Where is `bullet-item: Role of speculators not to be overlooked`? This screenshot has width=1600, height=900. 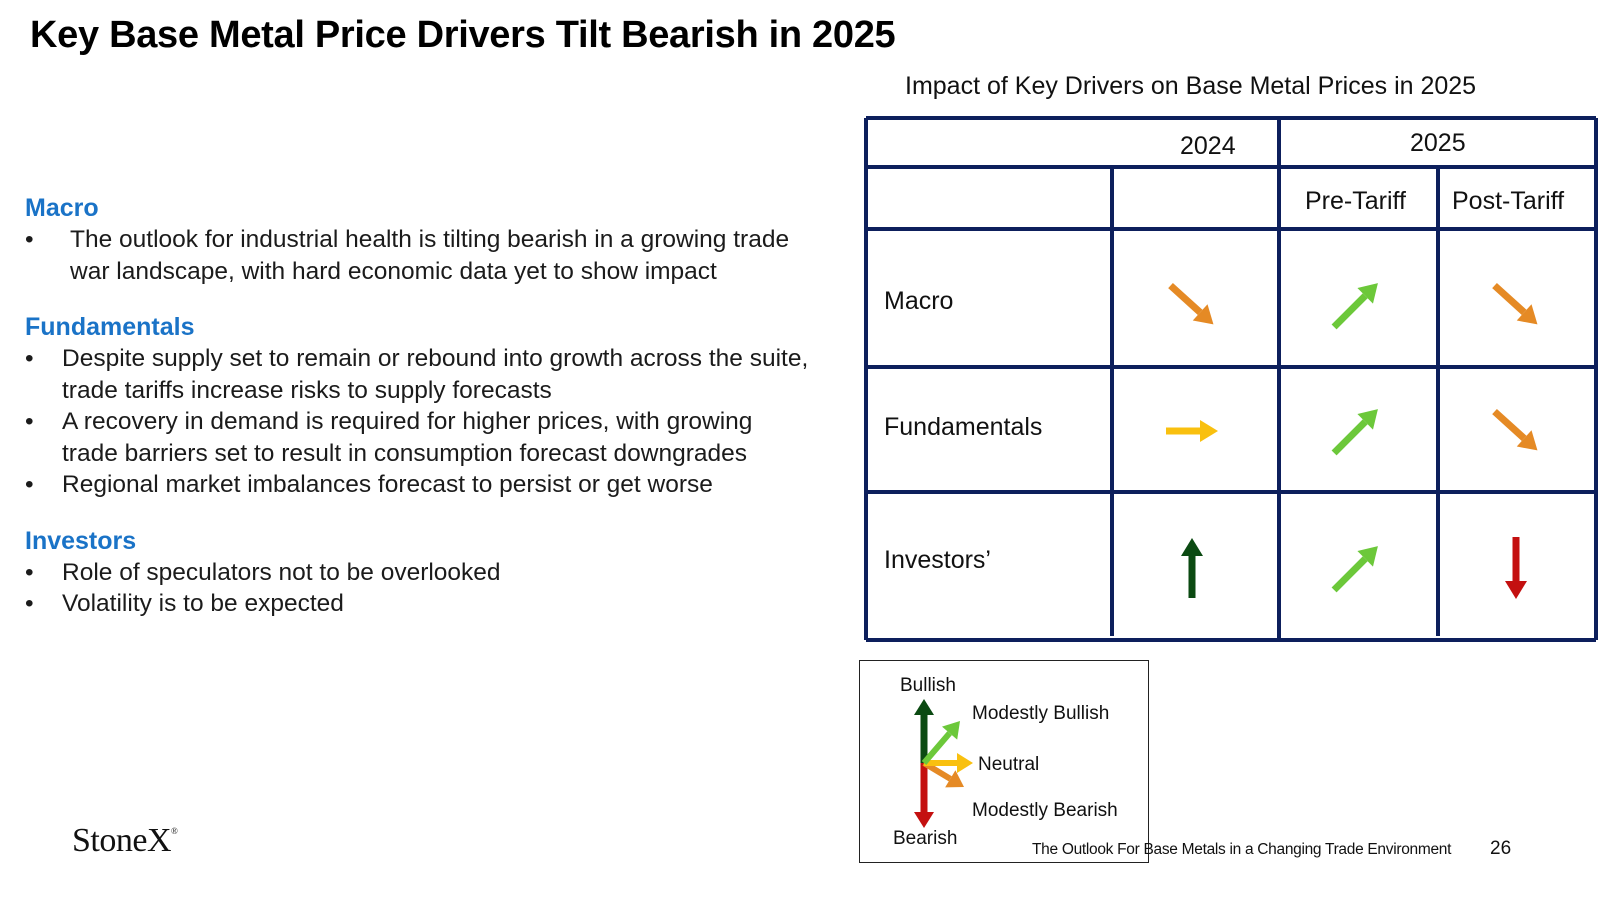
bullet-item: Role of speculators not to be overlooked is located at coordinates (420, 573).